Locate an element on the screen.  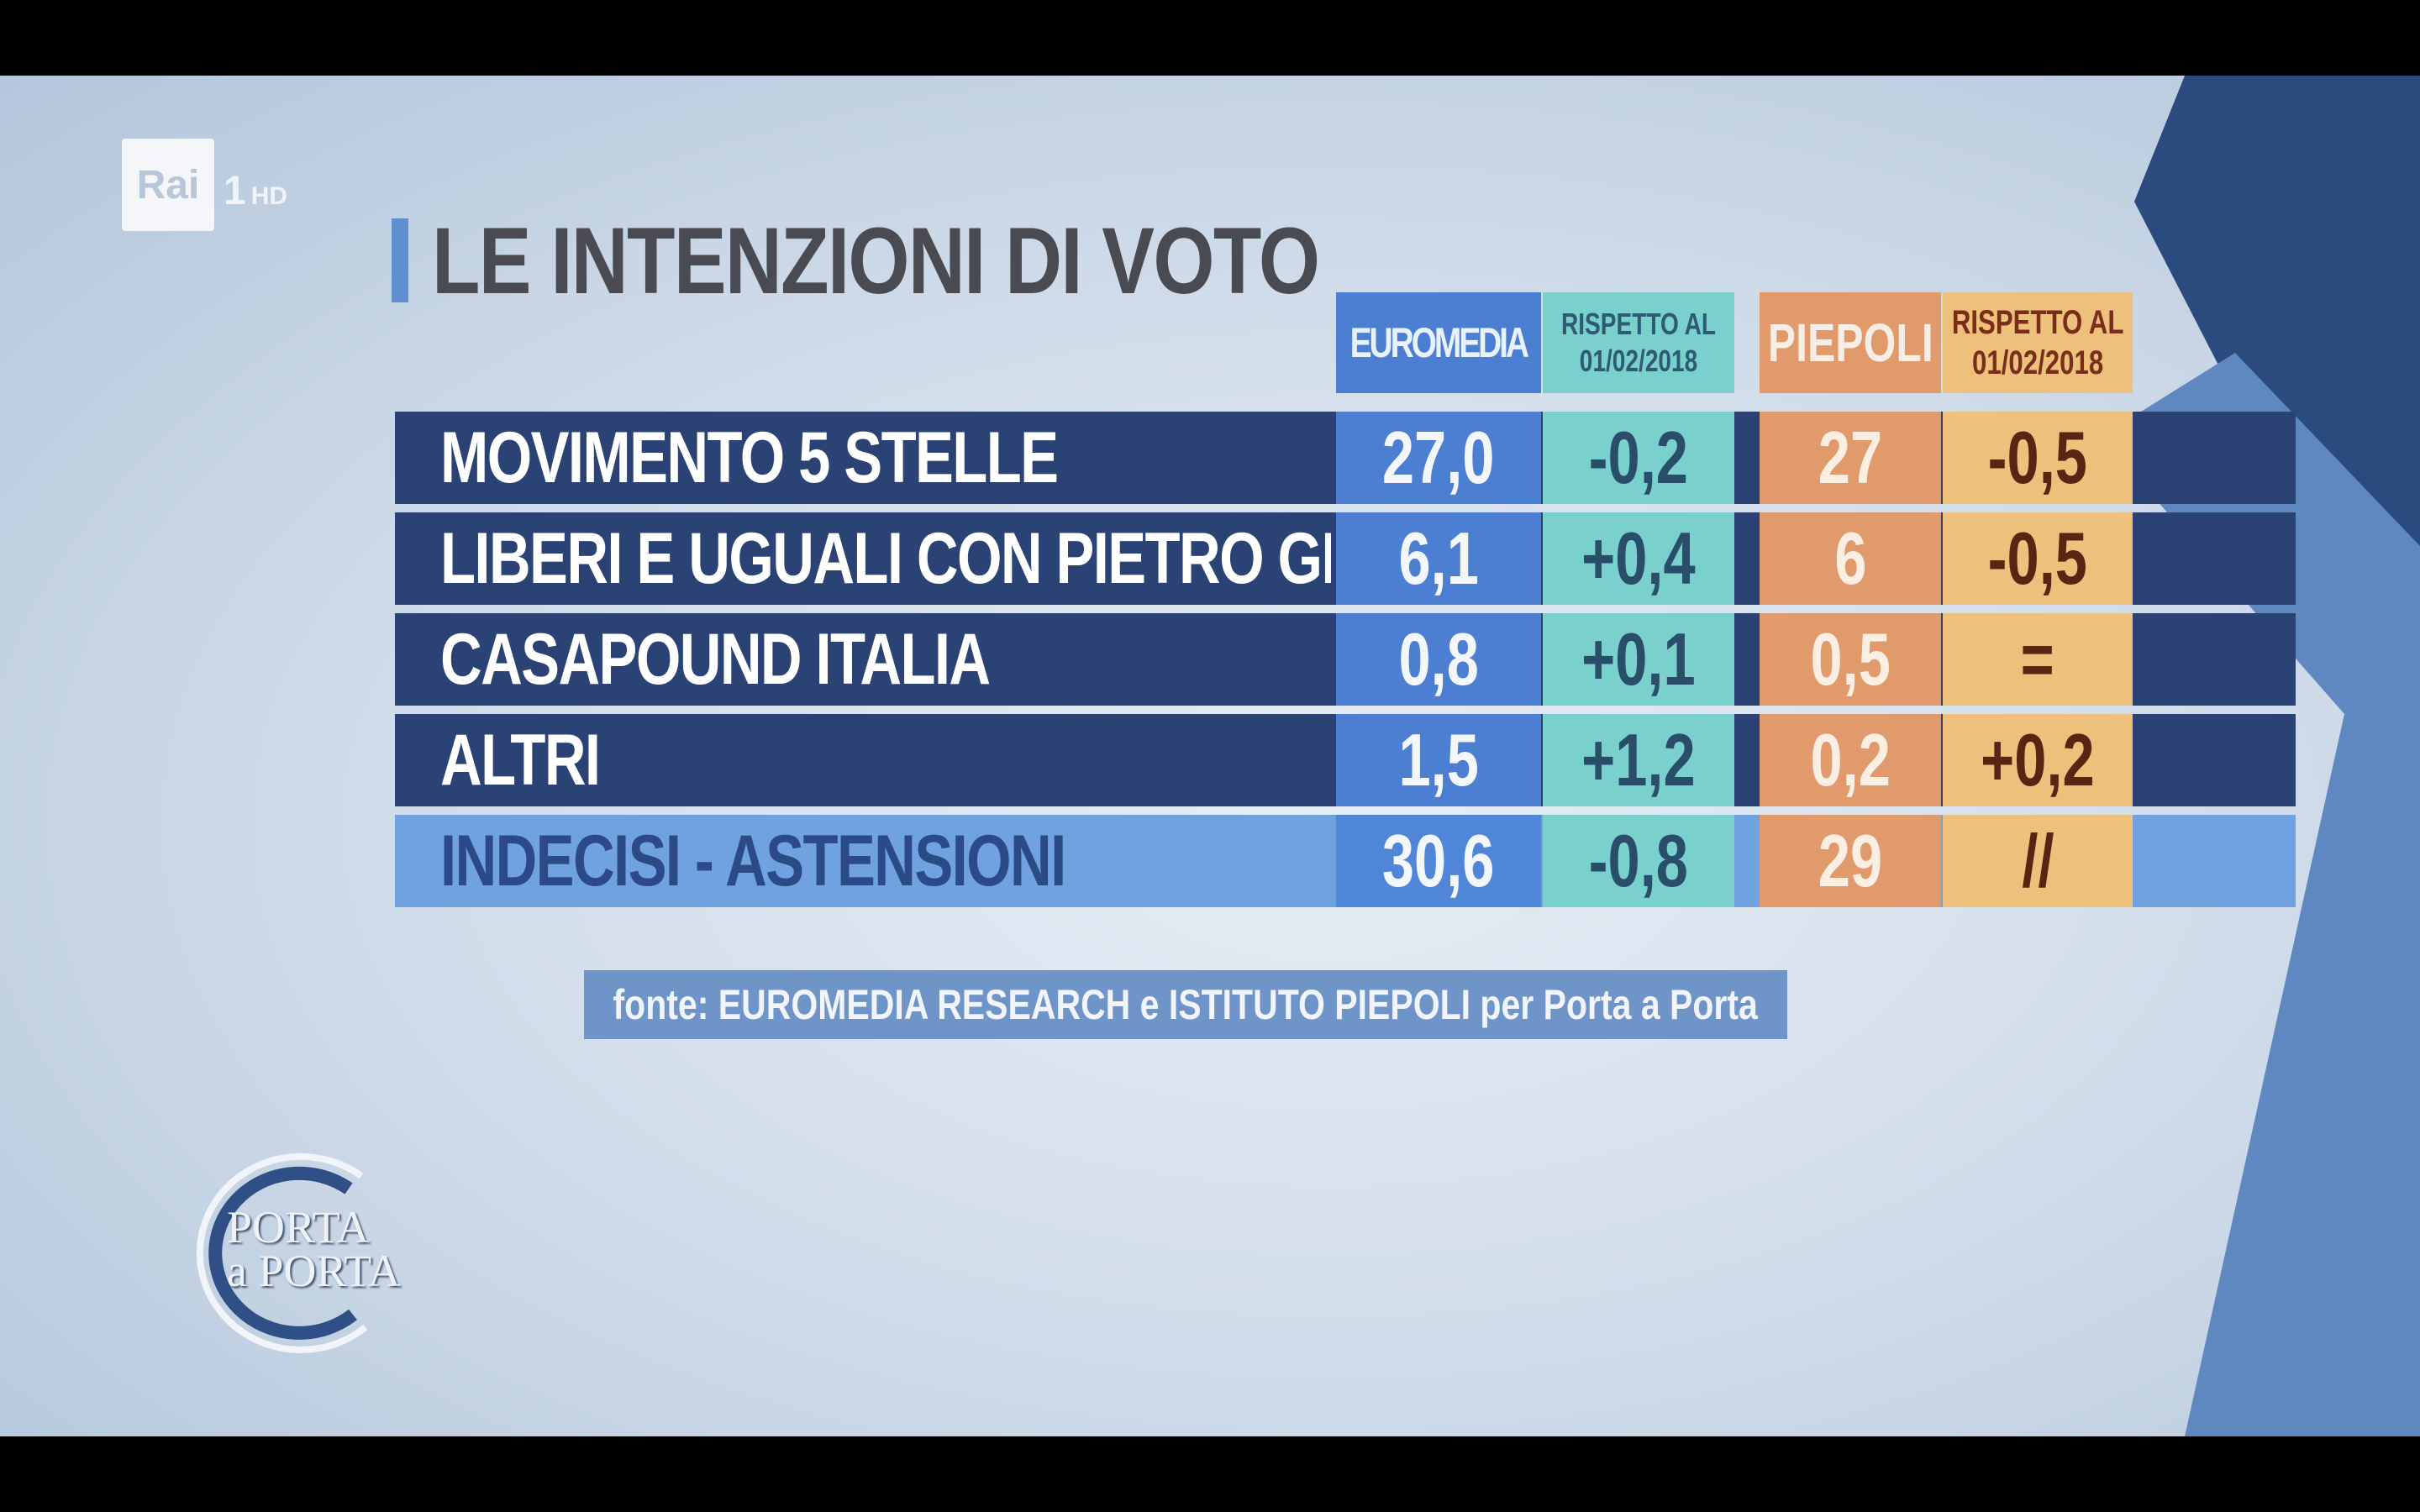
piepoli-value: 6 is located at coordinates (1851, 558).